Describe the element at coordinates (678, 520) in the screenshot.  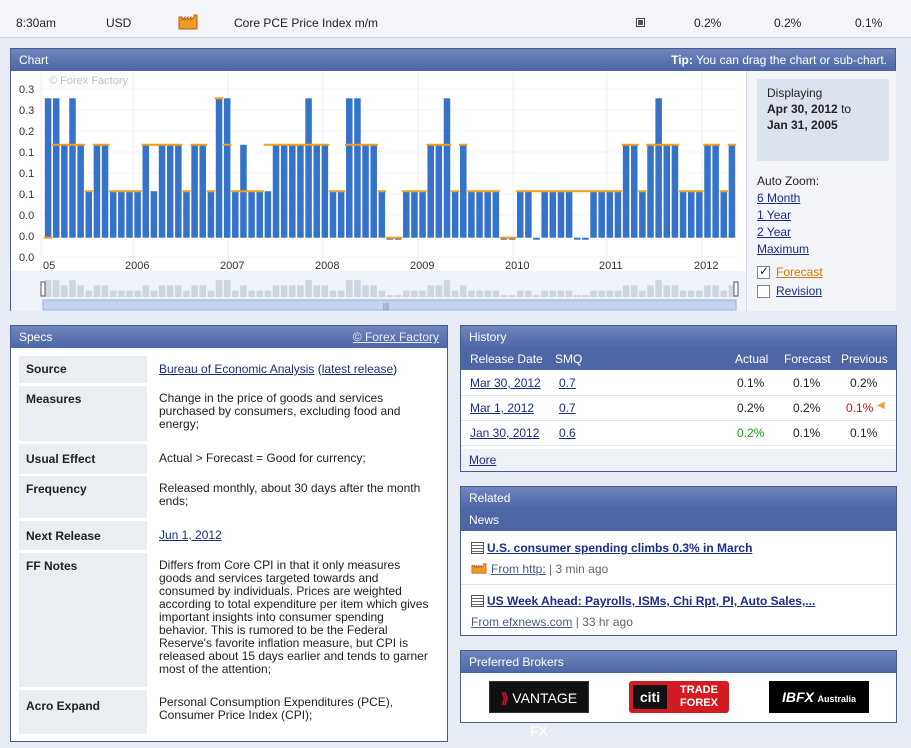
I see `news-subheader: News` at that location.